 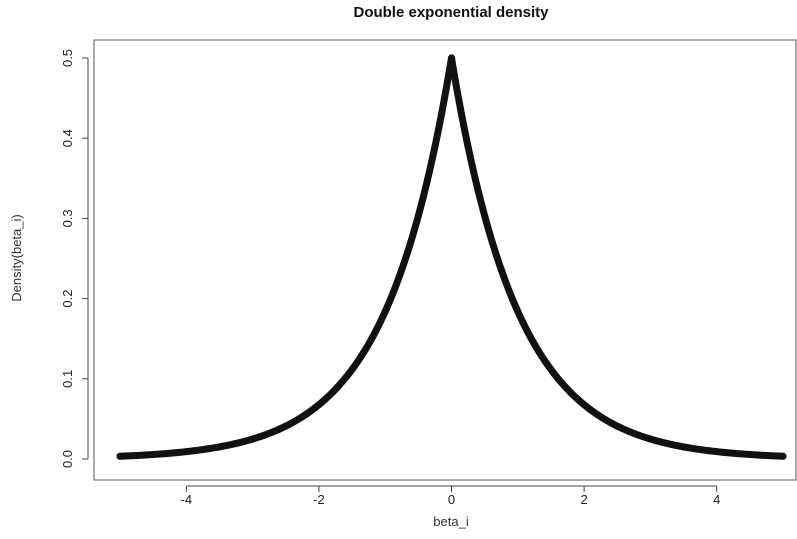 What do you see at coordinates (67, 299) in the screenshot?
I see `y-tick-label: 0.2` at bounding box center [67, 299].